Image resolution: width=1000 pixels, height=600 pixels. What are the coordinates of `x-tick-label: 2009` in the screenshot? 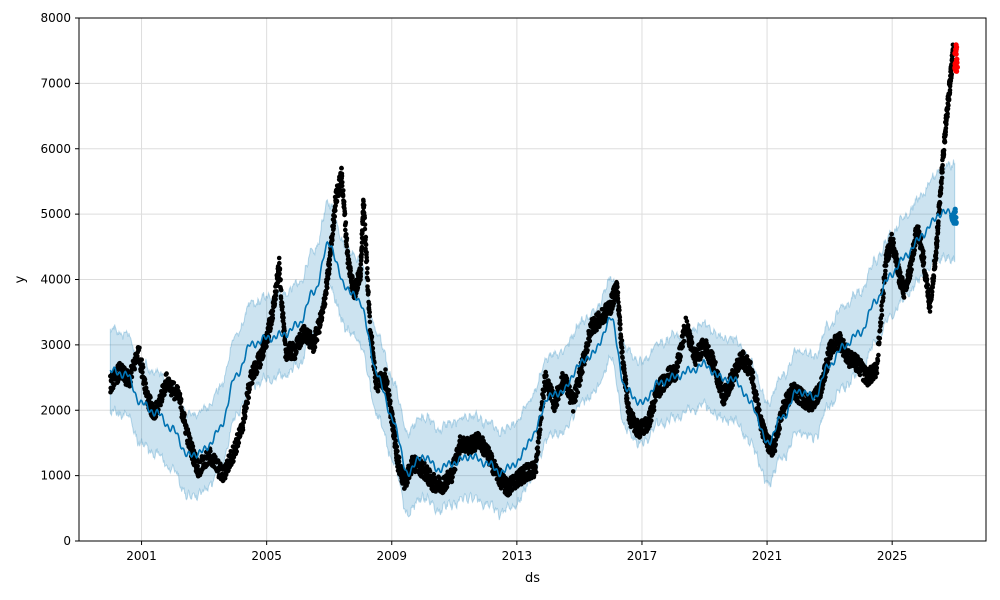 It's located at (391, 556).